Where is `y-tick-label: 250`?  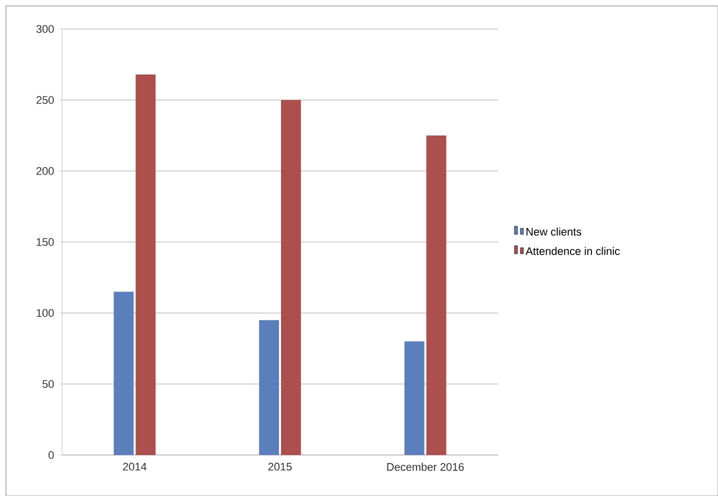 y-tick-label: 250 is located at coordinates (45, 100).